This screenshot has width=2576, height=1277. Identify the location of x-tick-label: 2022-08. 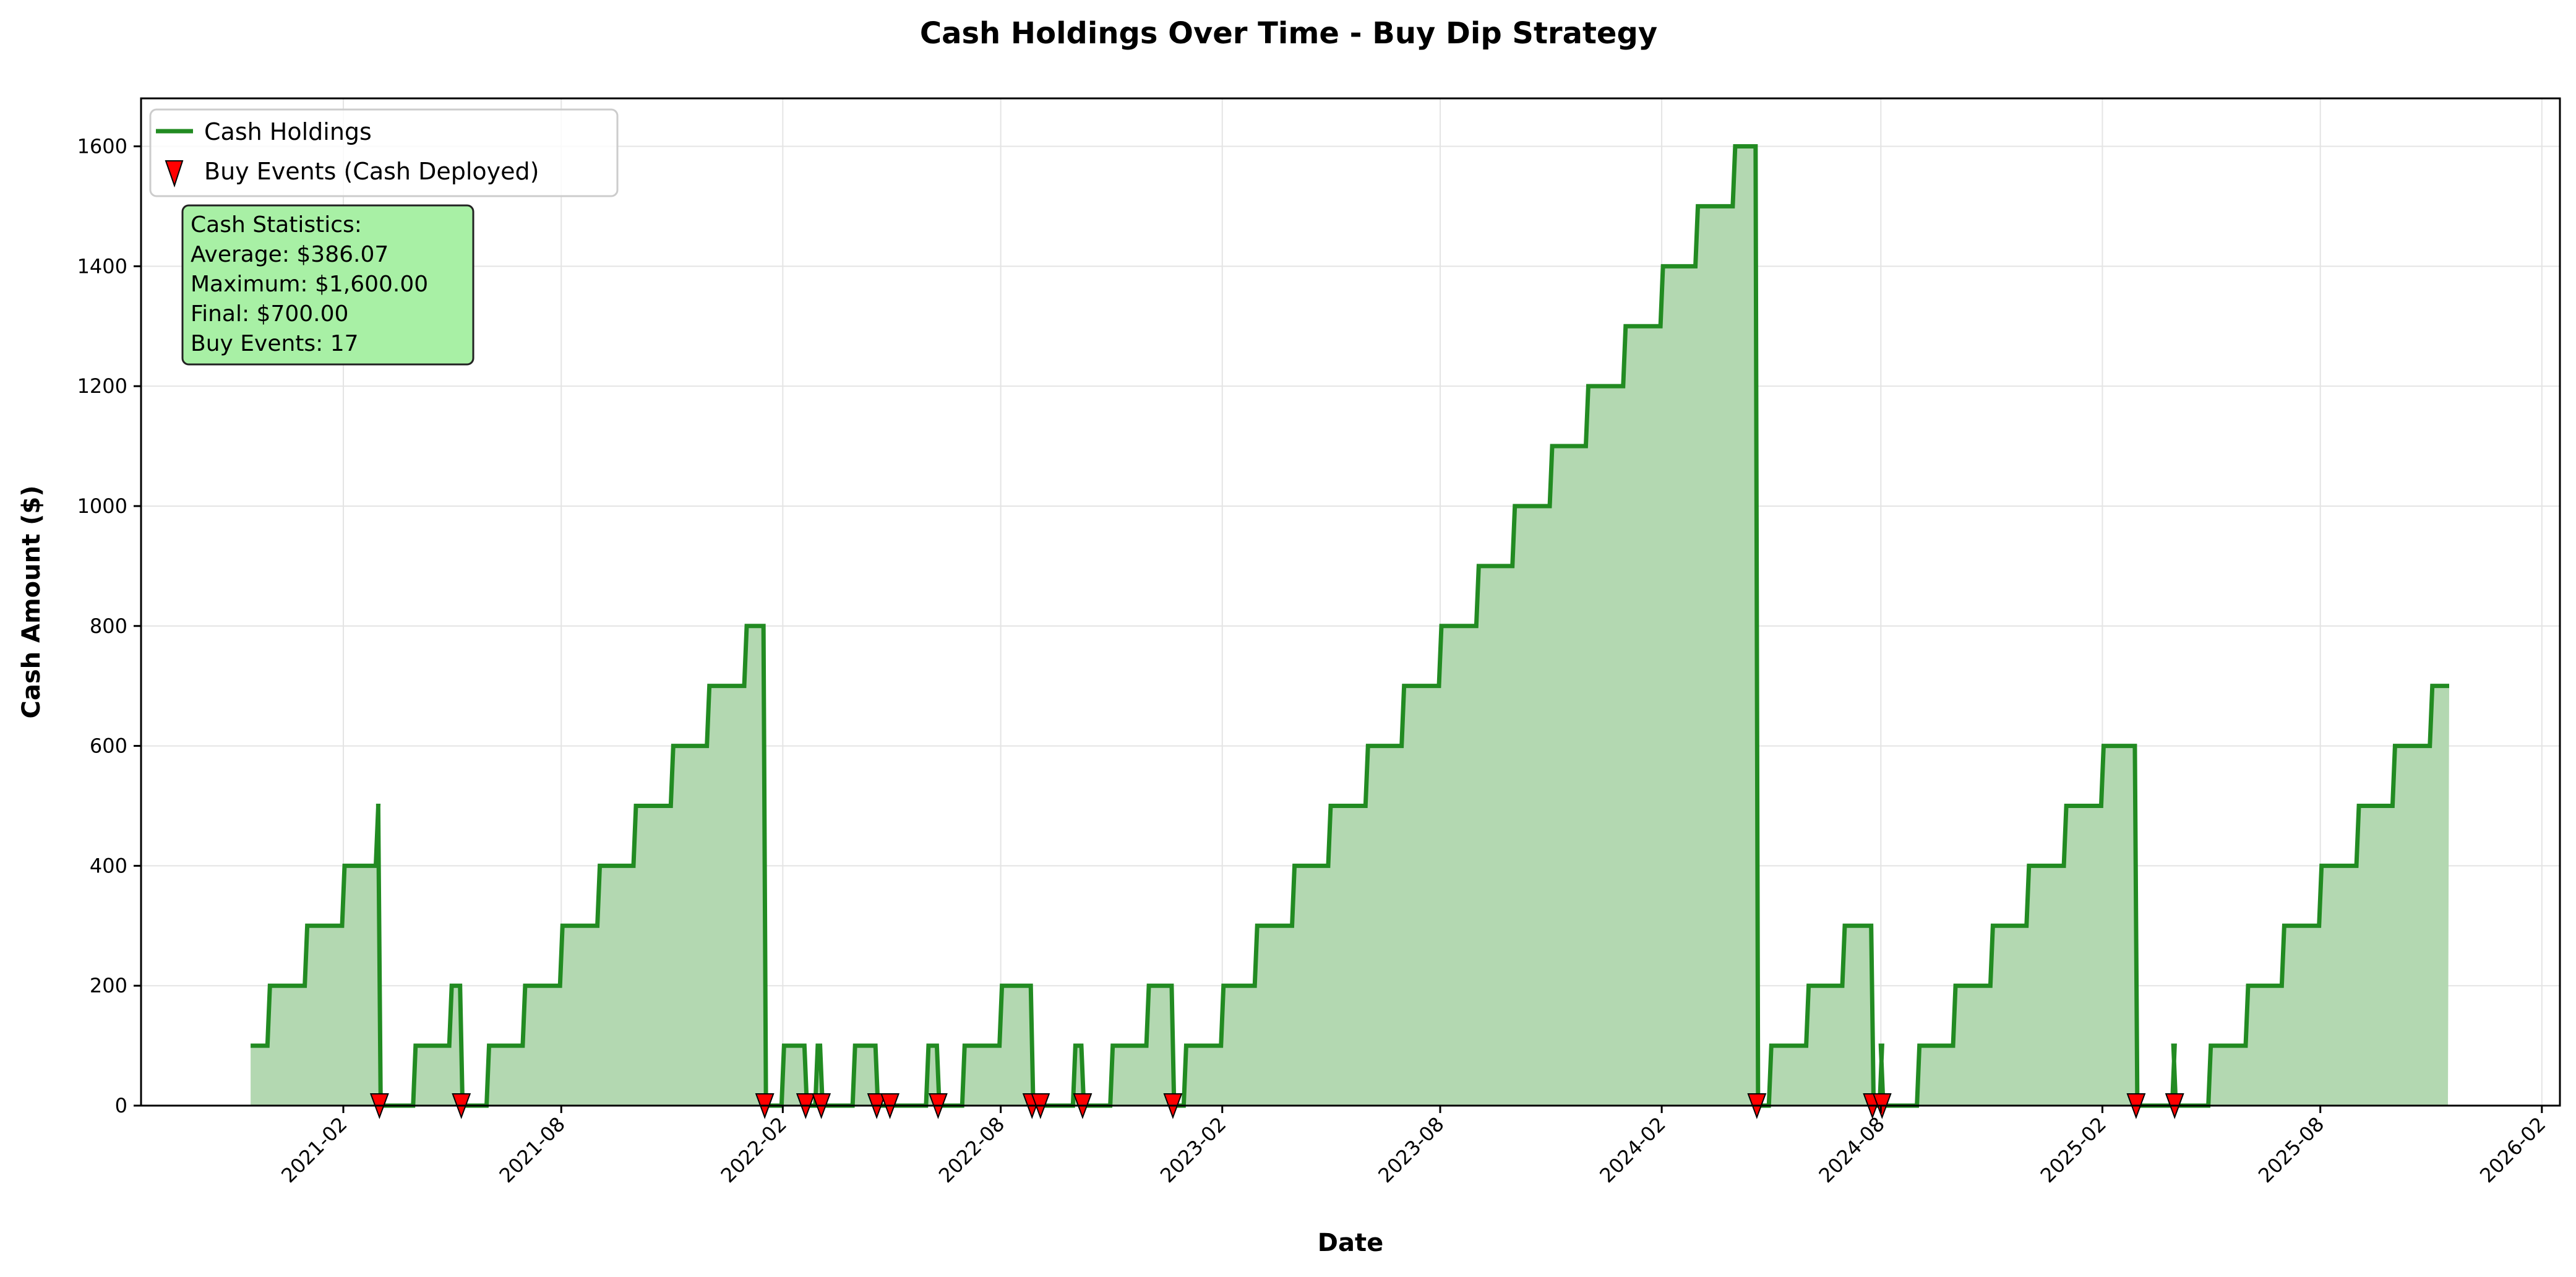
(972, 1149).